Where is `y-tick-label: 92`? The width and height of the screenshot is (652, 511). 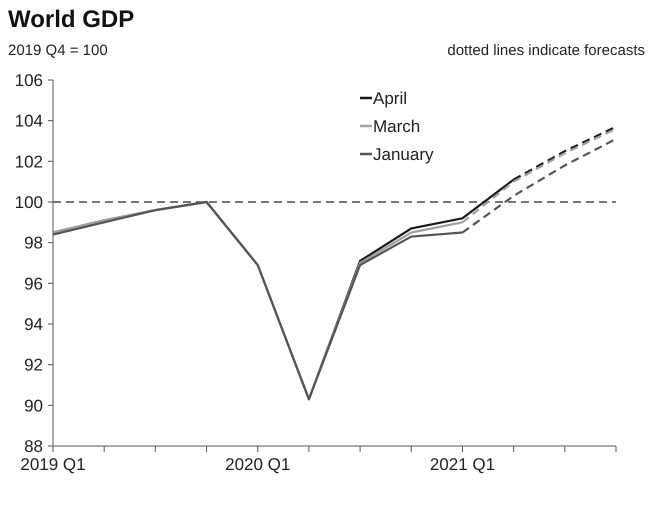
y-tick-label: 92 is located at coordinates (33, 365).